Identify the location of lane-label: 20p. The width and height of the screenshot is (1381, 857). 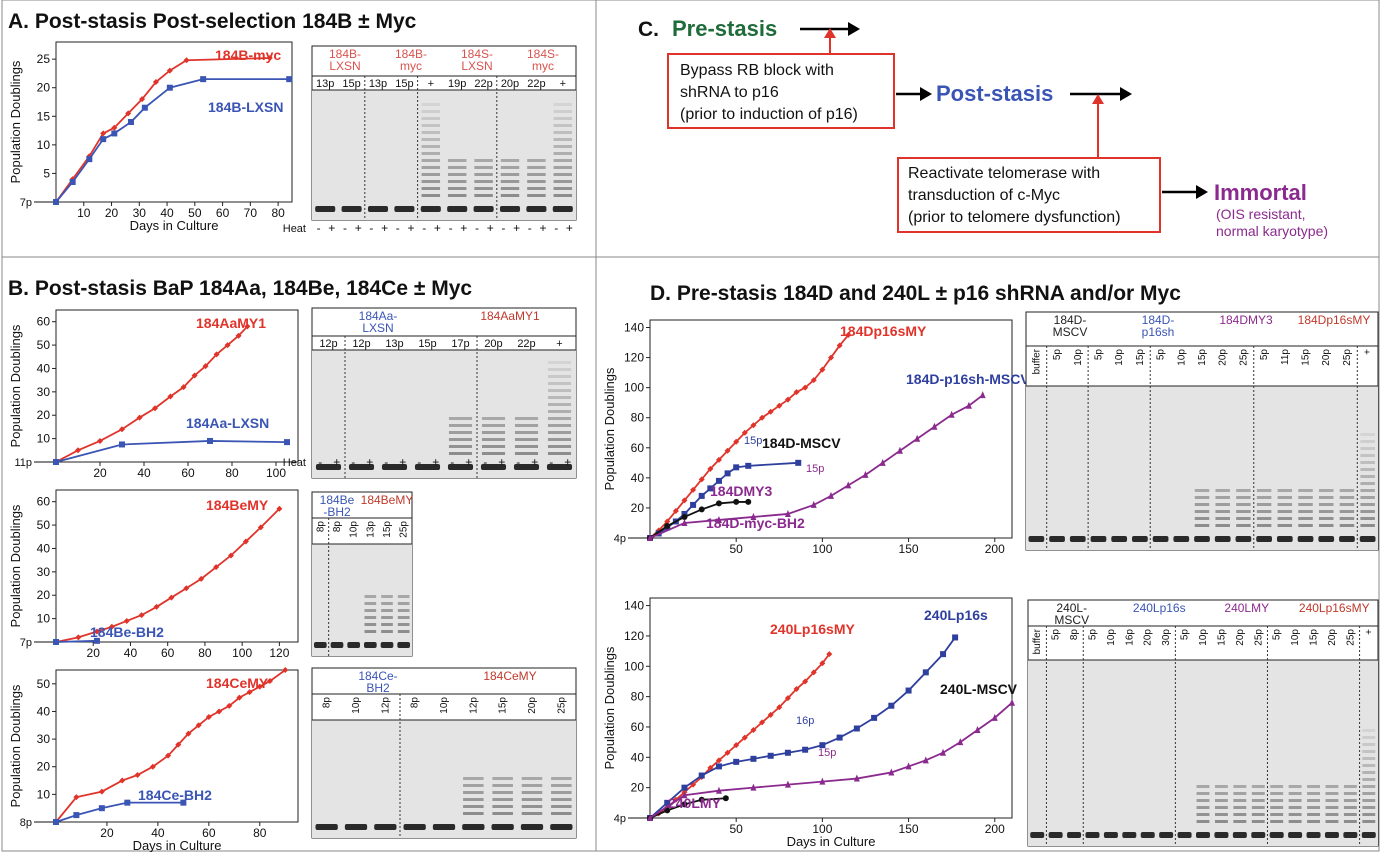
(1332, 637).